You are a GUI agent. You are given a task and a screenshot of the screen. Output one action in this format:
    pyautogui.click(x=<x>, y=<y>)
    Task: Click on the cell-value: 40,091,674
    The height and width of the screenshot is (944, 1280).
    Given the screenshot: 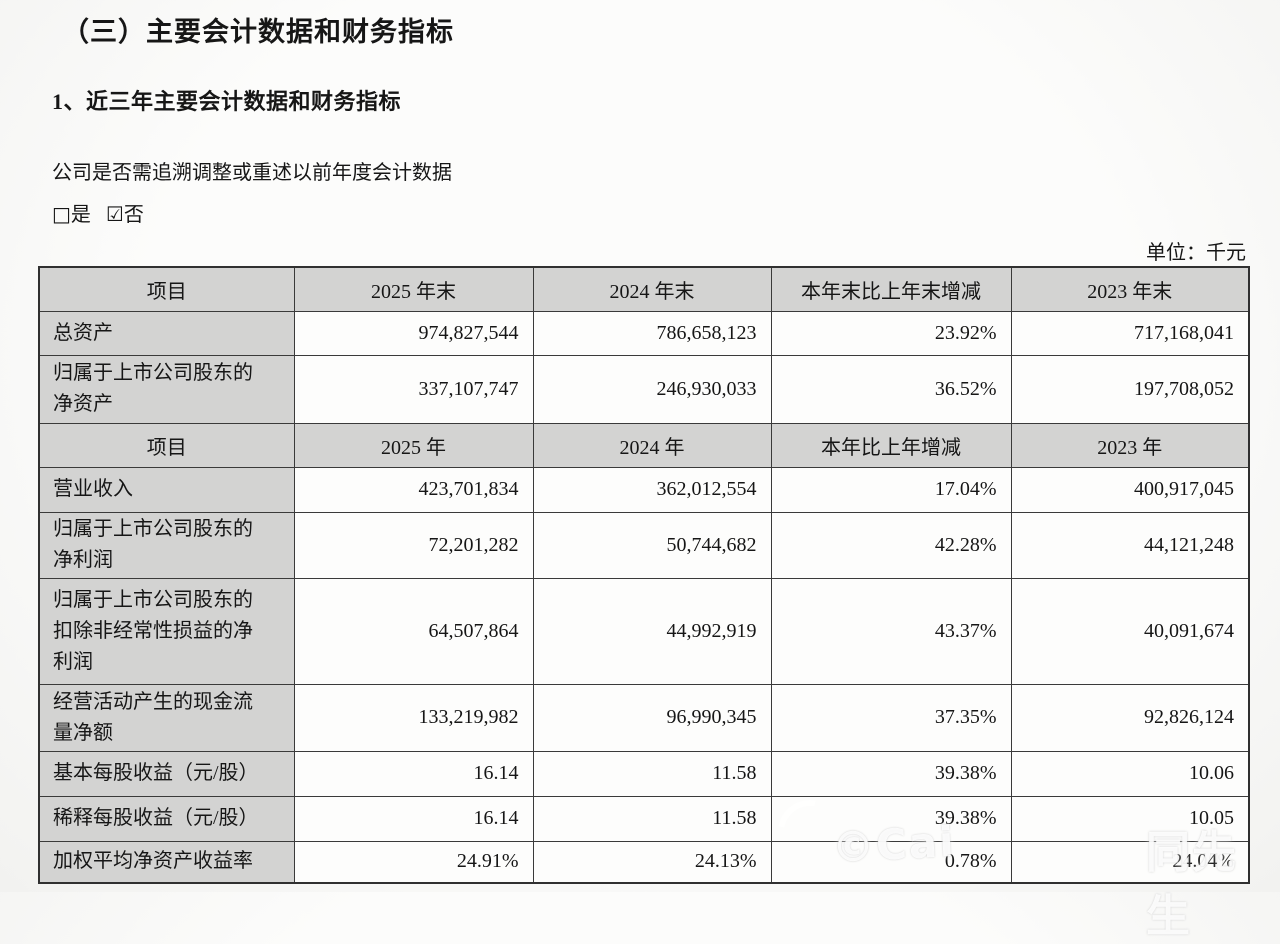 What is the action you would take?
    pyautogui.click(x=1130, y=631)
    